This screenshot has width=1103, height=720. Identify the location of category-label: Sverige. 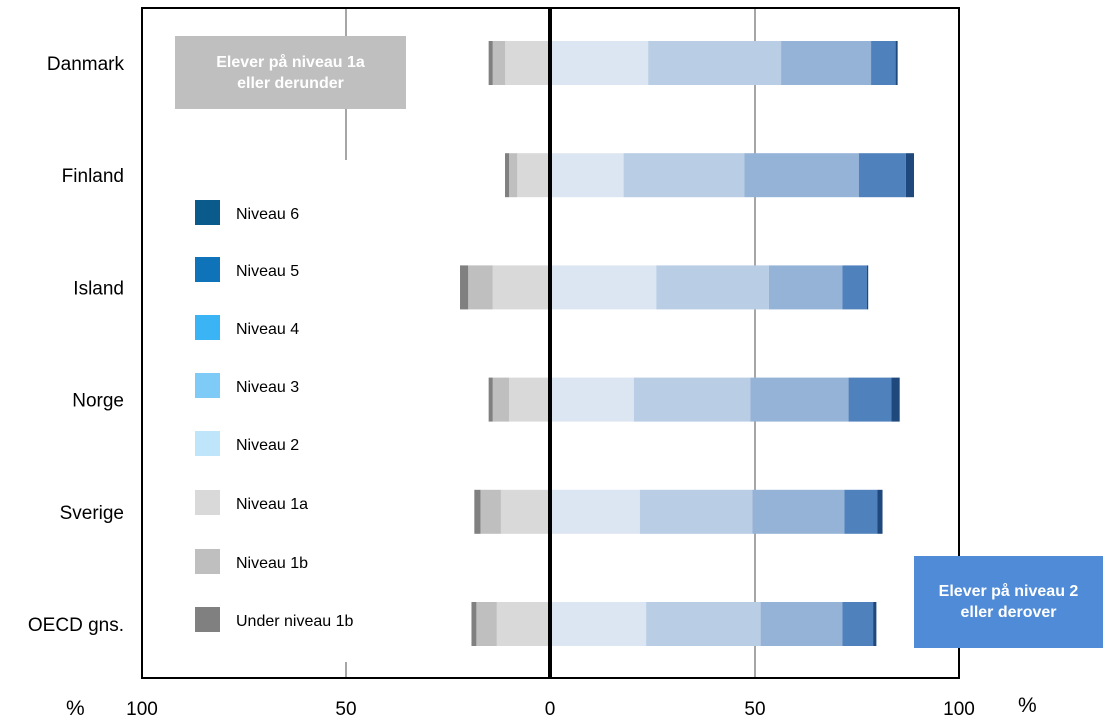
(92, 513).